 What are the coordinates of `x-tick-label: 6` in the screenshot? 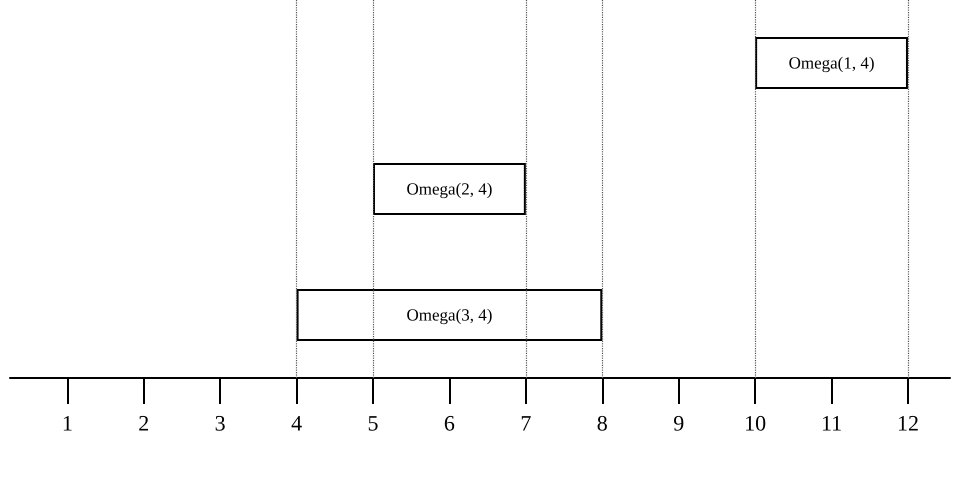 It's located at (449, 423).